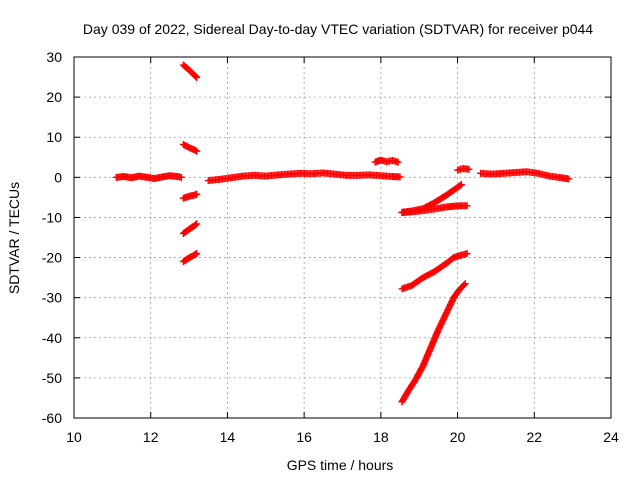  What do you see at coordinates (534, 437) in the screenshot?
I see `x-tick-label: 22` at bounding box center [534, 437].